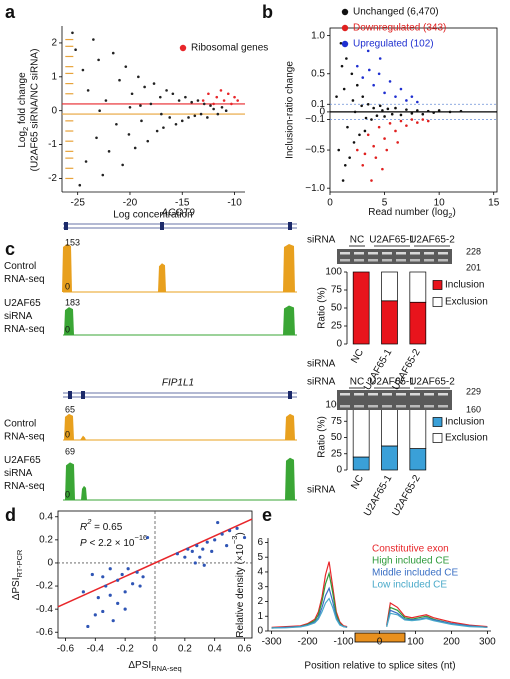  I want to click on band-size: 201, so click(473, 267).